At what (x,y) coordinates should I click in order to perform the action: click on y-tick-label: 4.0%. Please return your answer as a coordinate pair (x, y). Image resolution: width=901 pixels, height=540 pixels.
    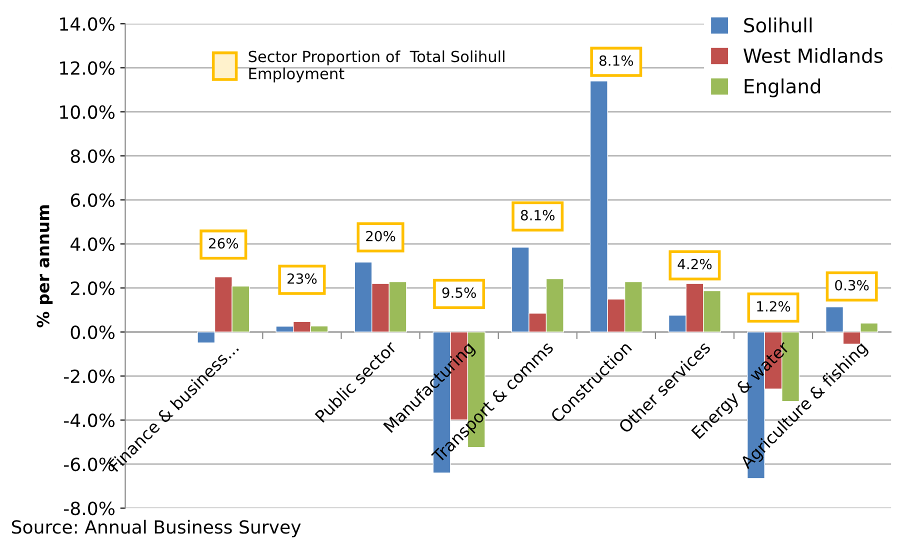
    Looking at the image, I should click on (92, 244).